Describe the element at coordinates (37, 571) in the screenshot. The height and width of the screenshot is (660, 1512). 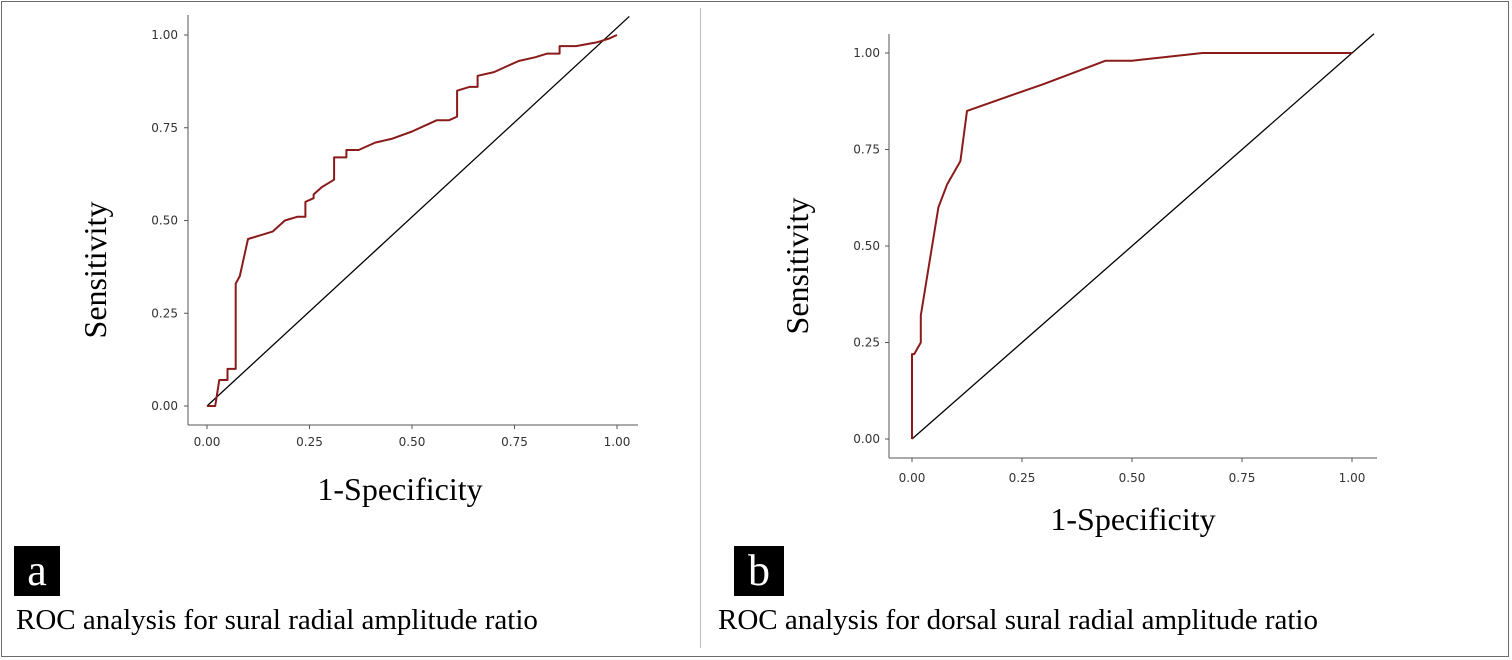
I see `panel-letter-a: a` at that location.